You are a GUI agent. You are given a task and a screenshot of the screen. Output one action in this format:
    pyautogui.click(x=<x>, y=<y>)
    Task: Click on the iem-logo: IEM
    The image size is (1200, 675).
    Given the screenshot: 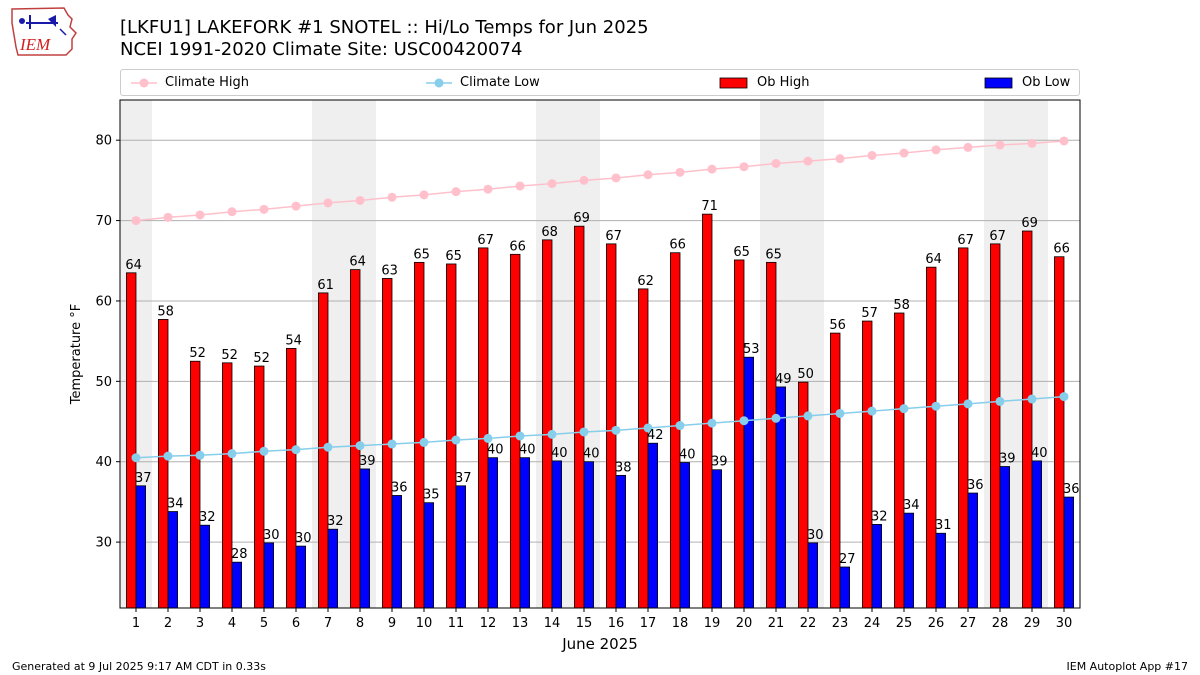 What is the action you would take?
    pyautogui.click(x=45, y=32)
    